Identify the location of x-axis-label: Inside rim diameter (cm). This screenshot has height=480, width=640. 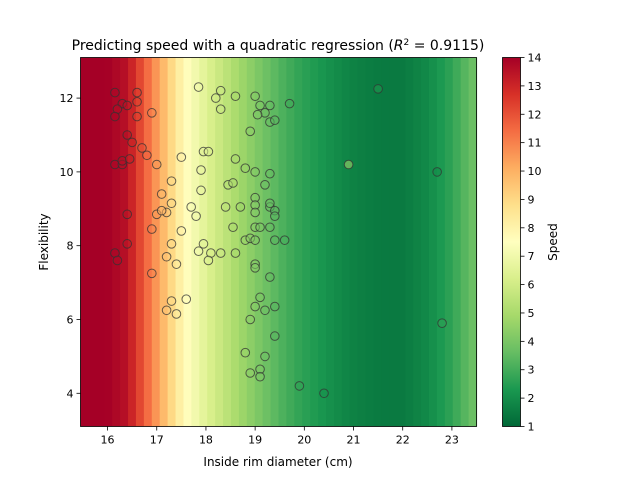
(277, 462).